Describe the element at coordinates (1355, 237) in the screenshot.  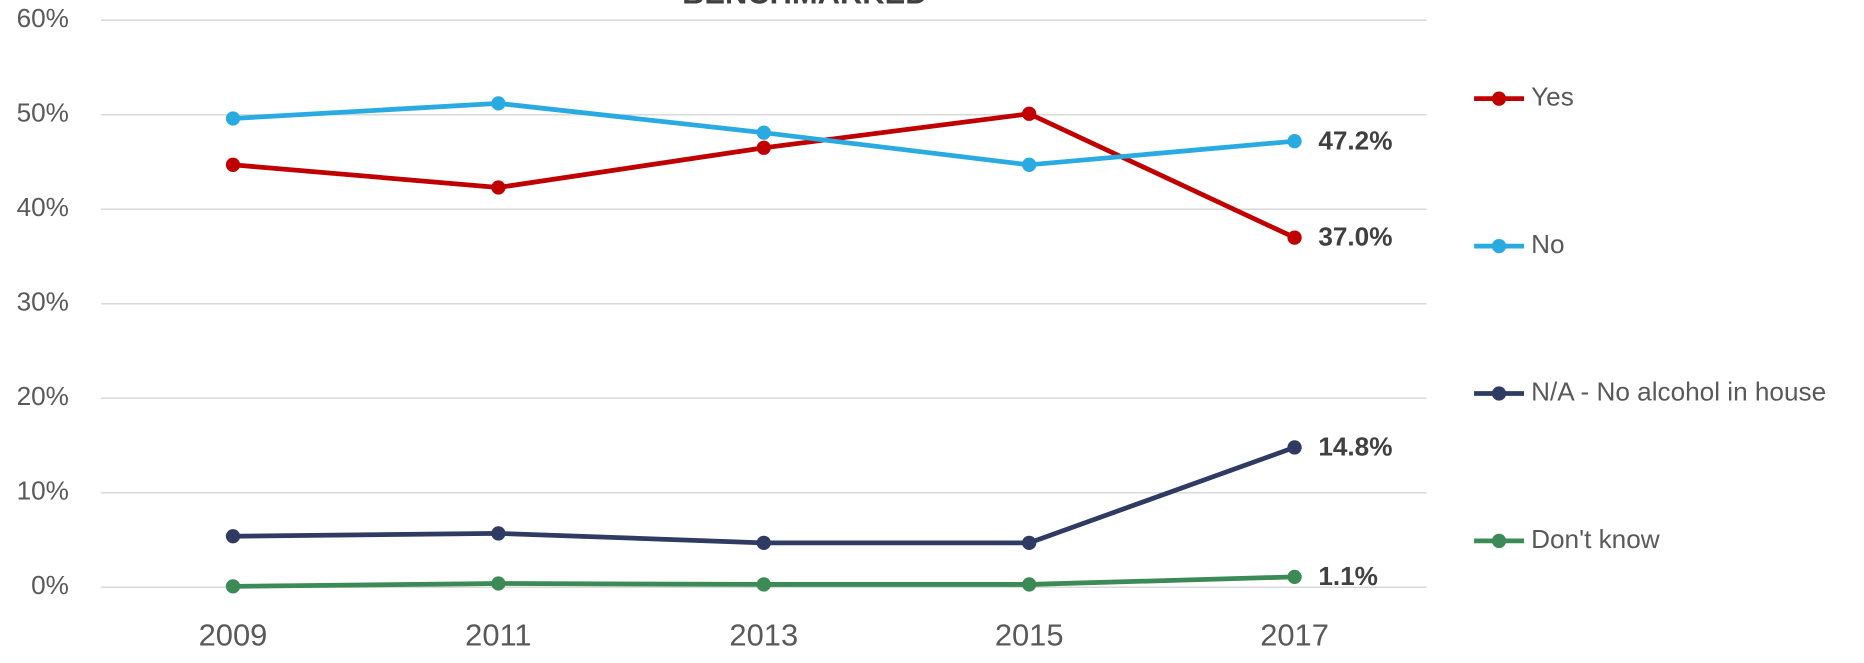
I see `data-label: 37.0%` at that location.